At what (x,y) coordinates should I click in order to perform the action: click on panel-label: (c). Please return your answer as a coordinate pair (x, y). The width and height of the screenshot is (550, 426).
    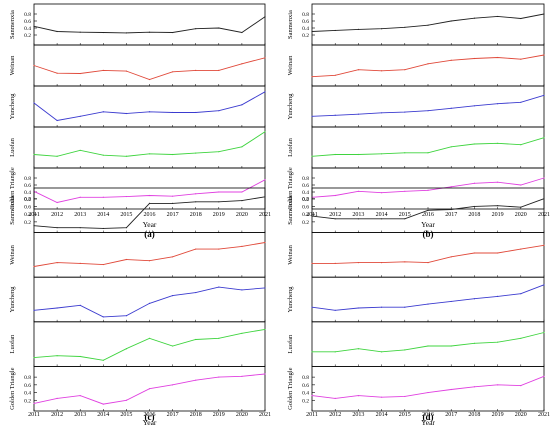
    Looking at the image, I should click on (150, 417).